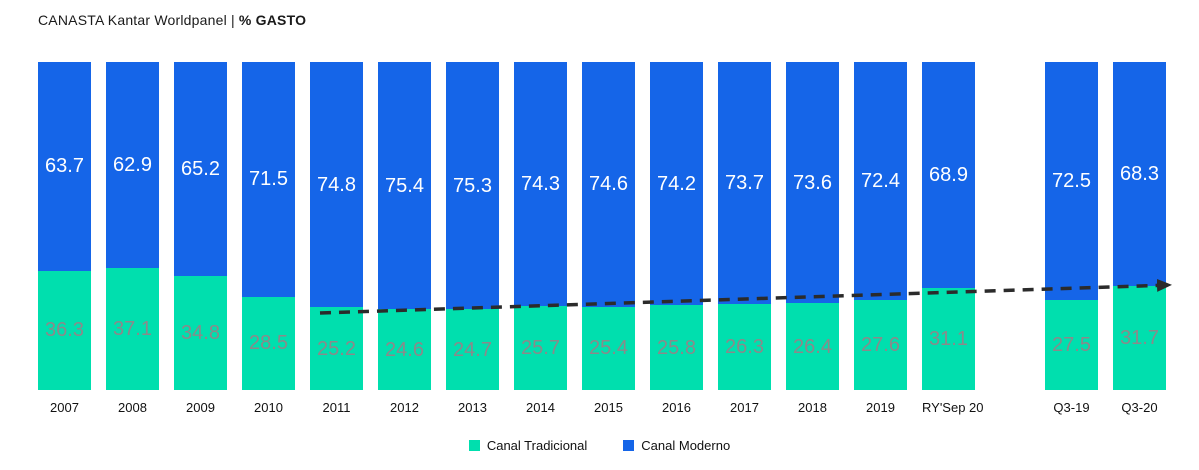 The height and width of the screenshot is (470, 1199). What do you see at coordinates (268, 407) in the screenshot?
I see `x-axis-label: 2010` at bounding box center [268, 407].